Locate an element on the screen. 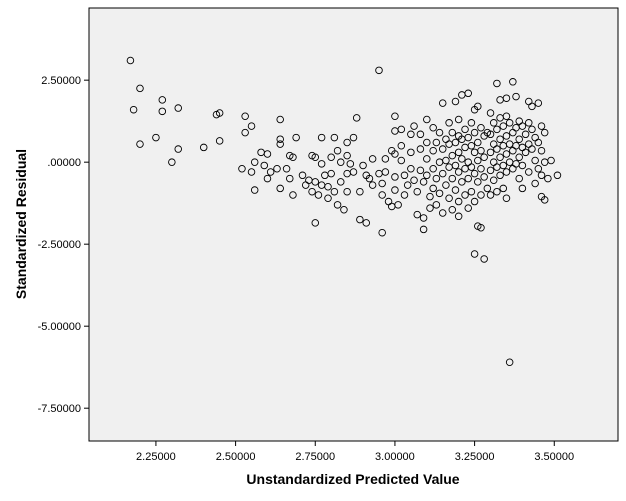 The height and width of the screenshot is (501, 626). x-tick-label: 3.00000 is located at coordinates (395, 457).